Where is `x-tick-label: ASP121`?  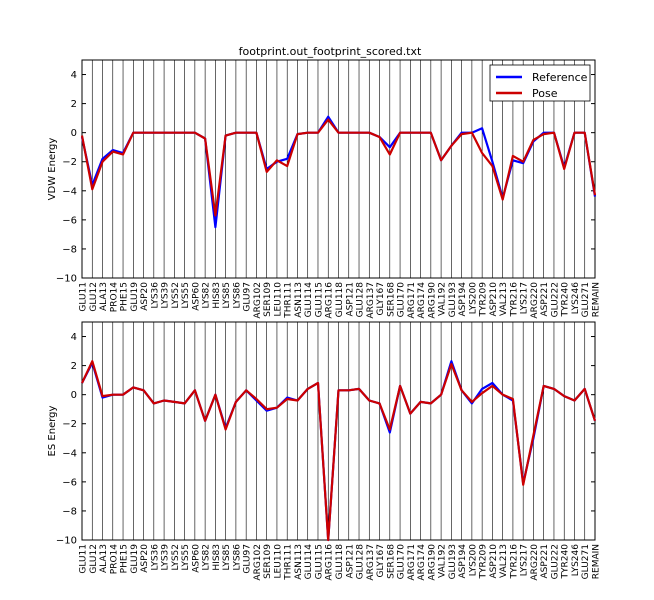 x-tick-label: ASP121 is located at coordinates (350, 561).